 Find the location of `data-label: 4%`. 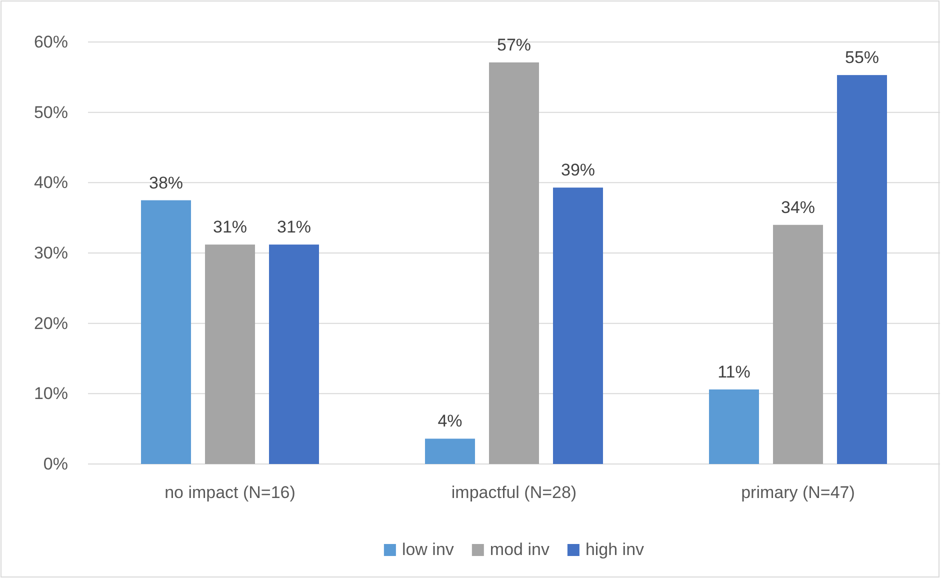

data-label: 4% is located at coordinates (450, 421).